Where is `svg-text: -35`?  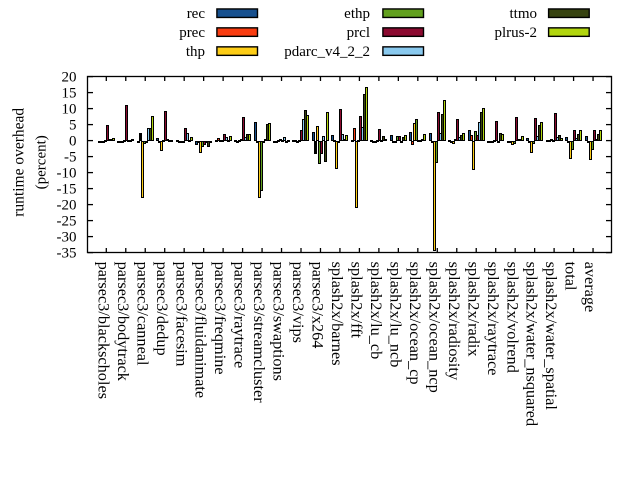
svg-text: -35 is located at coordinates (67, 254).